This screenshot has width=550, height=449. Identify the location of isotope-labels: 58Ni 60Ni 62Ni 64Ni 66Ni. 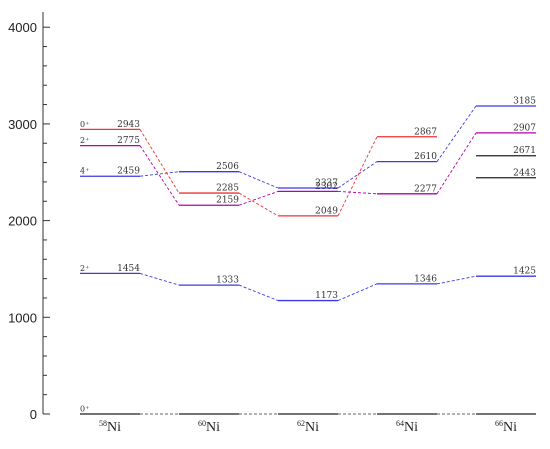
(308, 427).